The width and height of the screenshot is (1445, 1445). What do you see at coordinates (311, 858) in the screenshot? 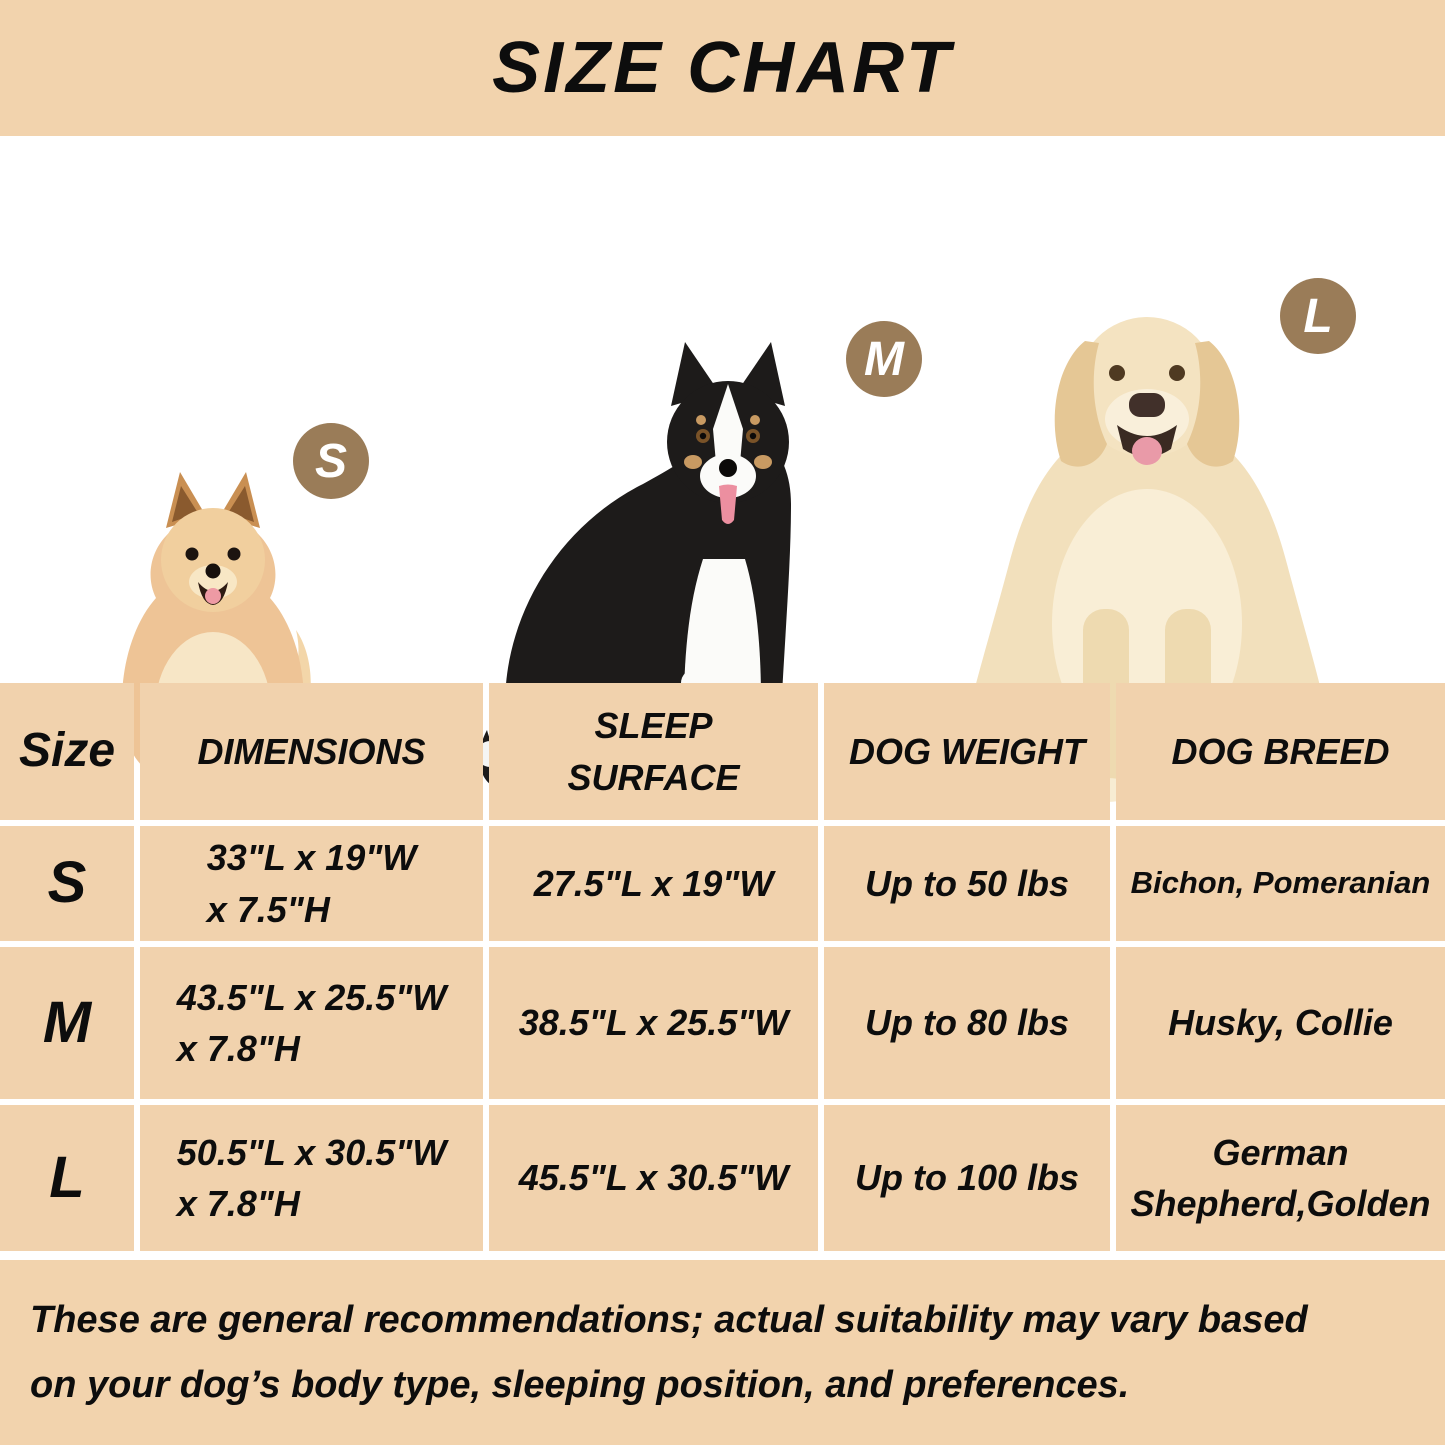
I see `row-s-dimensions-line1: 33"L x 19"W` at bounding box center [311, 858].